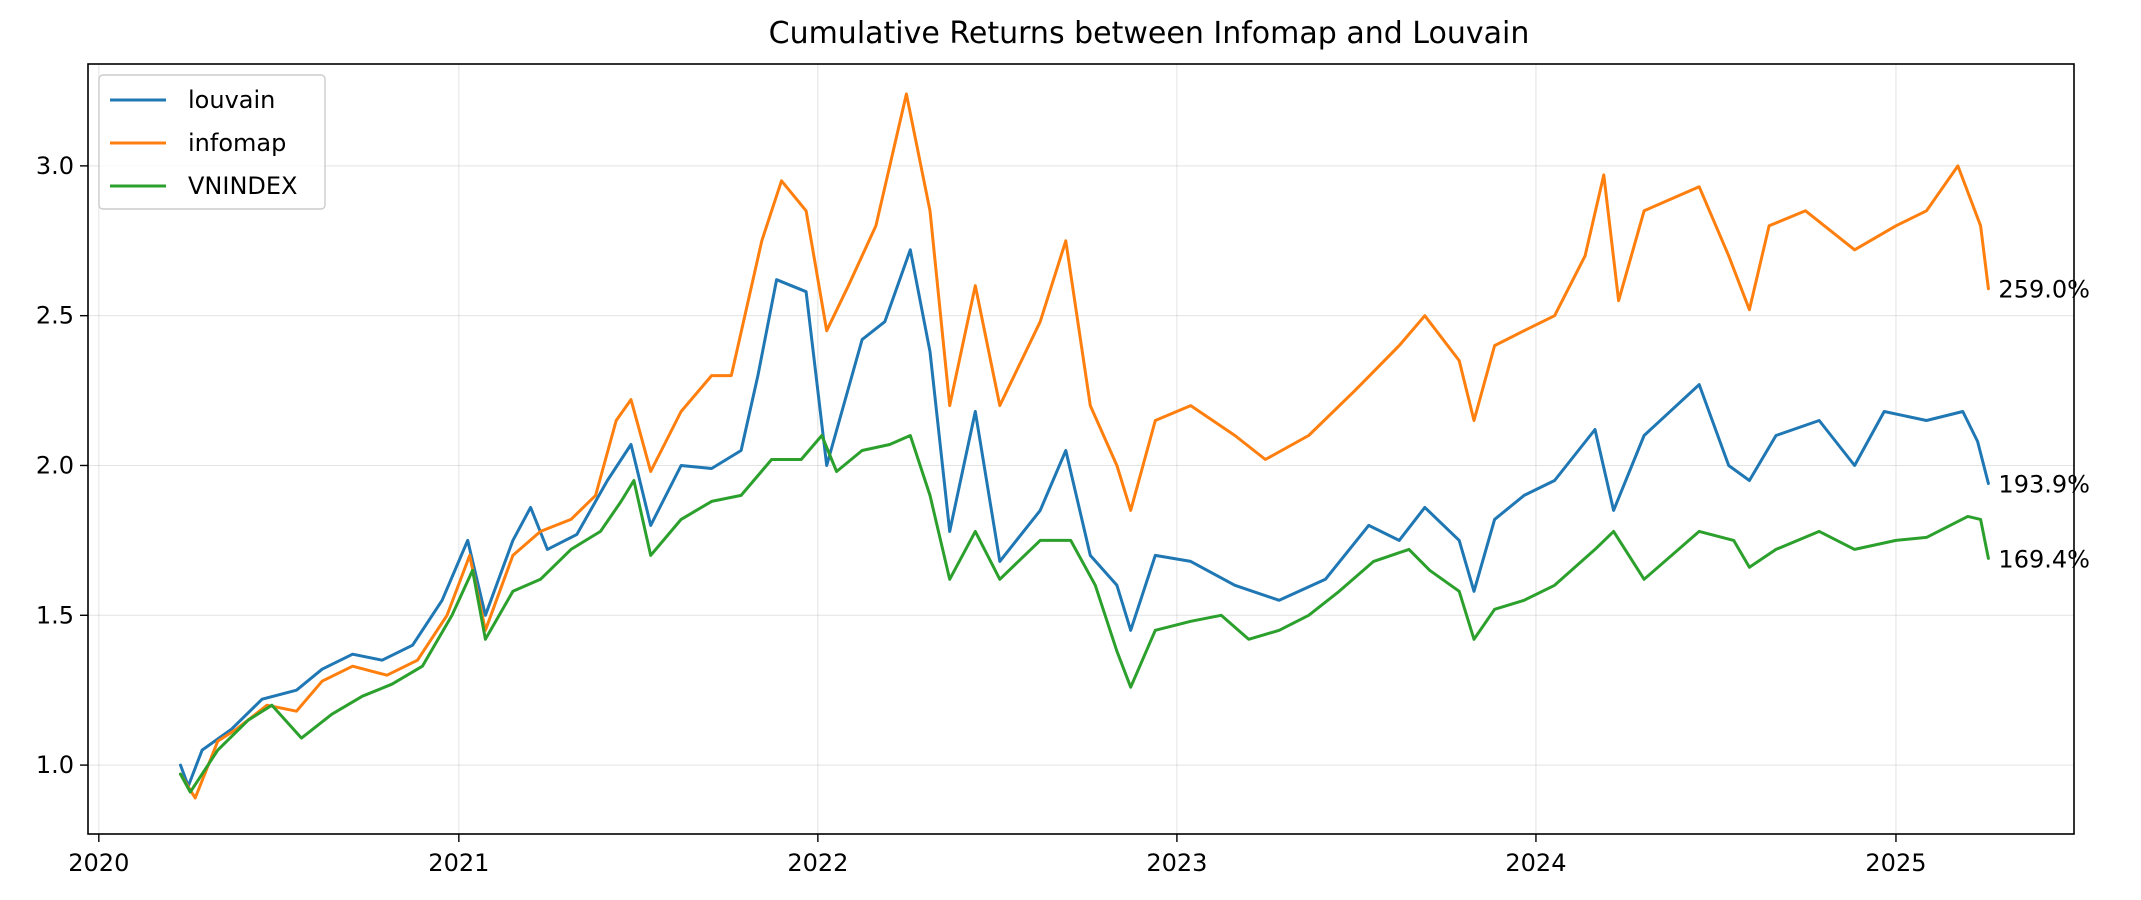 This screenshot has width=2141, height=900. Describe the element at coordinates (817, 863) in the screenshot. I see `x-tick-label: 2022` at that location.